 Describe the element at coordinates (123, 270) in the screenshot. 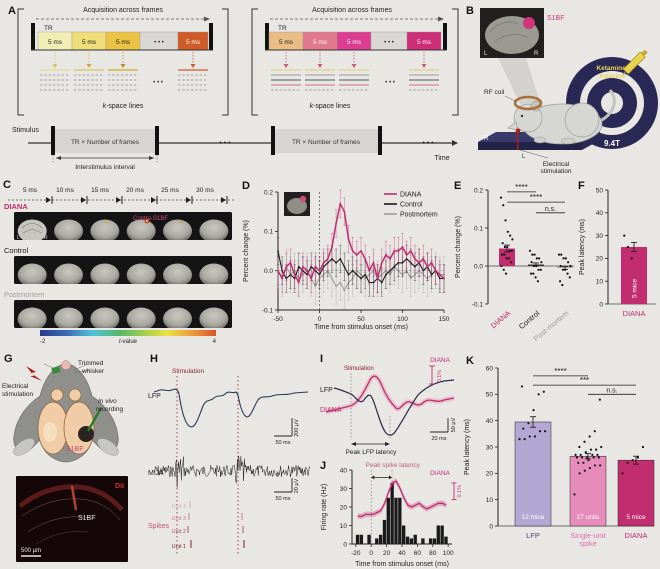

I see `brain-image-strips` at that location.